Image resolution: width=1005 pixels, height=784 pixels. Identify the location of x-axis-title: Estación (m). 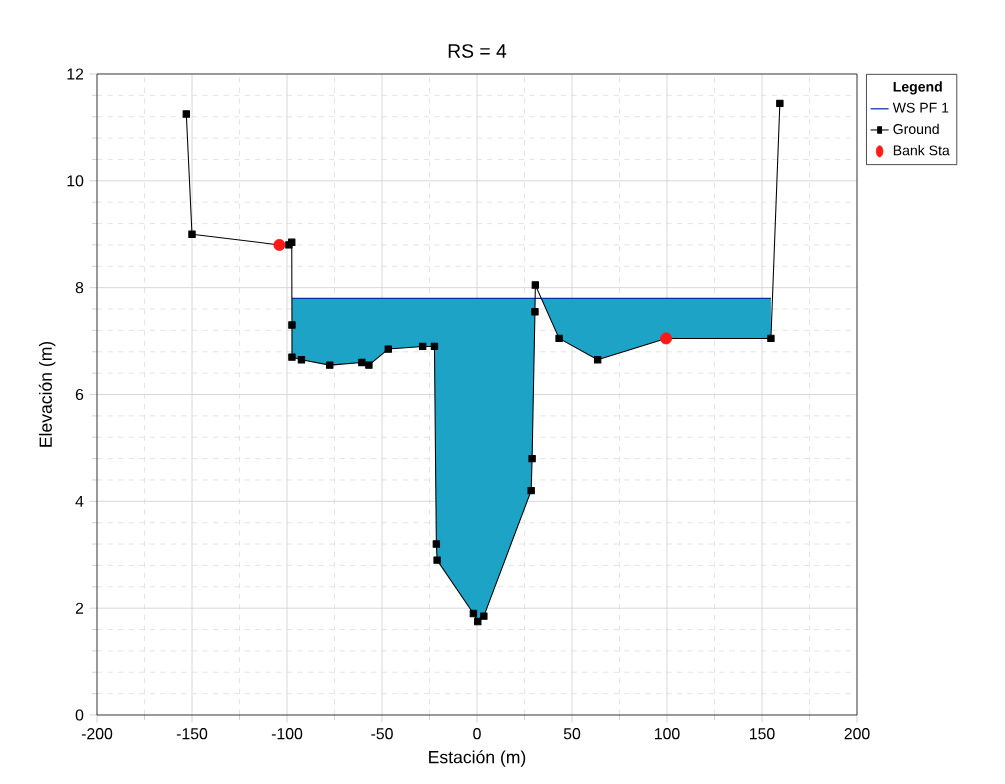
(477, 758).